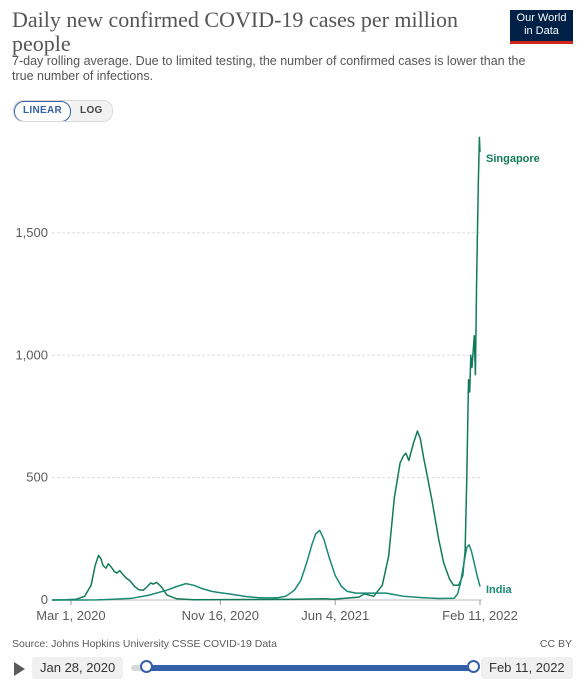  Describe the element at coordinates (220, 615) in the screenshot. I see `x-tick-label: Nov 16, 2020` at that location.